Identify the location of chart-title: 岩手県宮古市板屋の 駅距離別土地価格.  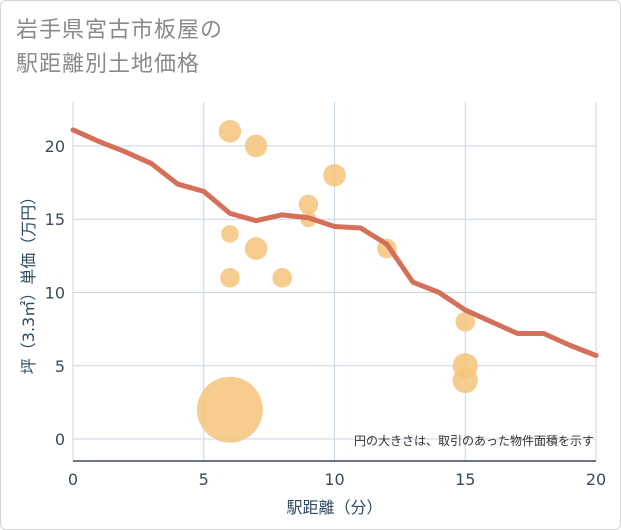
(119, 48).